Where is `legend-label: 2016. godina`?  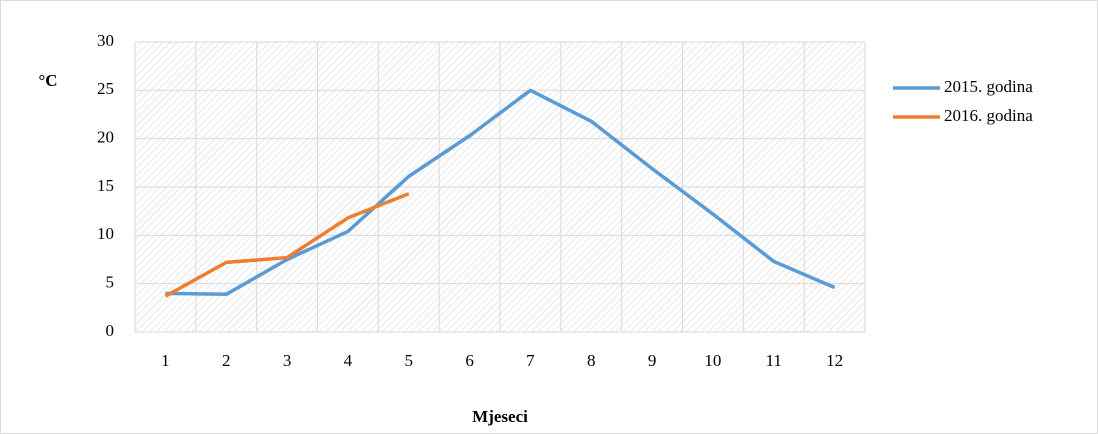
legend-label: 2016. godina is located at coordinates (988, 115).